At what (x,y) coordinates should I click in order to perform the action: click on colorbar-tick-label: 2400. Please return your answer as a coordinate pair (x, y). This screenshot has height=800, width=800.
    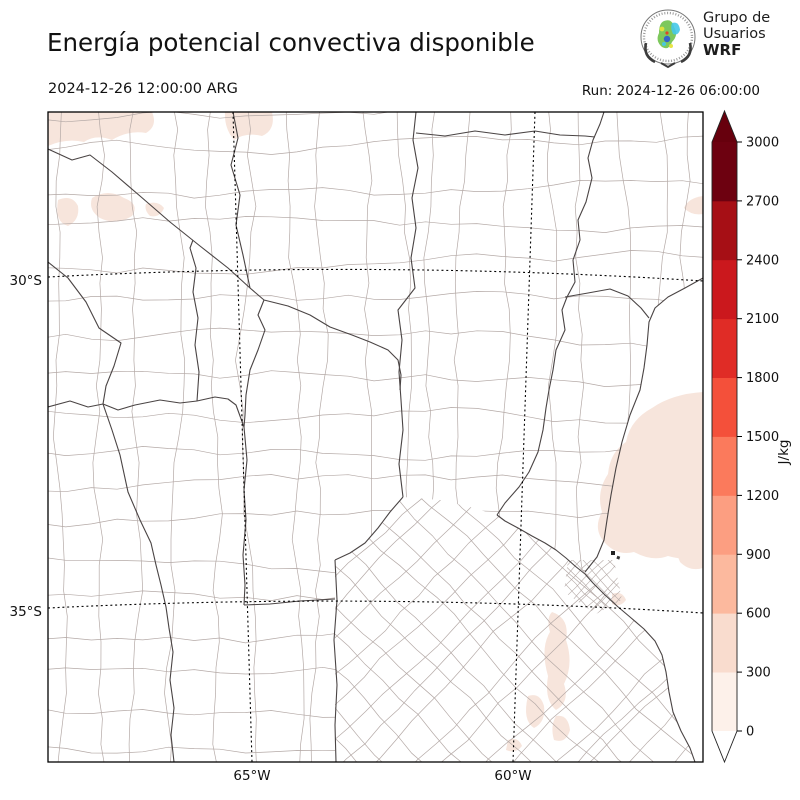
    Looking at the image, I should click on (762, 260).